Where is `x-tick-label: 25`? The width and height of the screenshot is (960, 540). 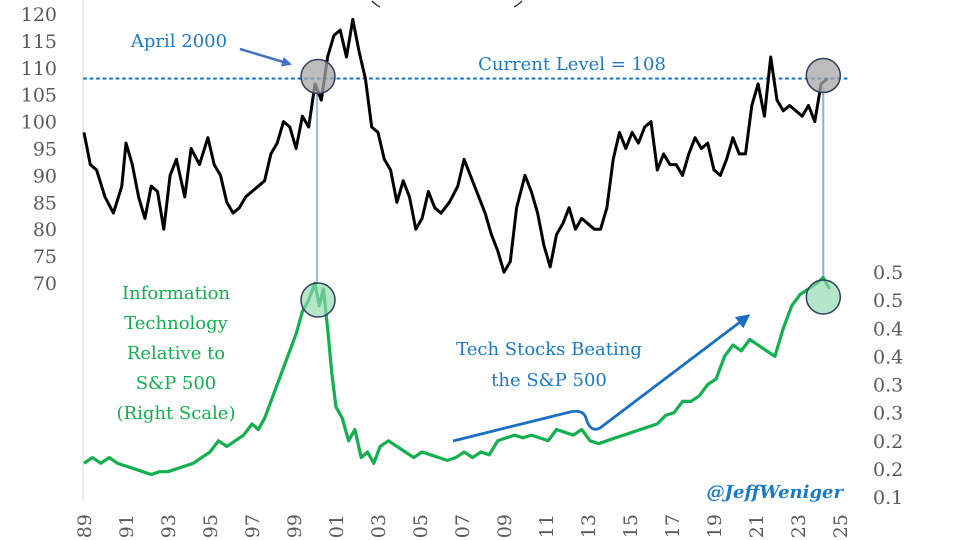
x-tick-label: 25 is located at coordinates (841, 526).